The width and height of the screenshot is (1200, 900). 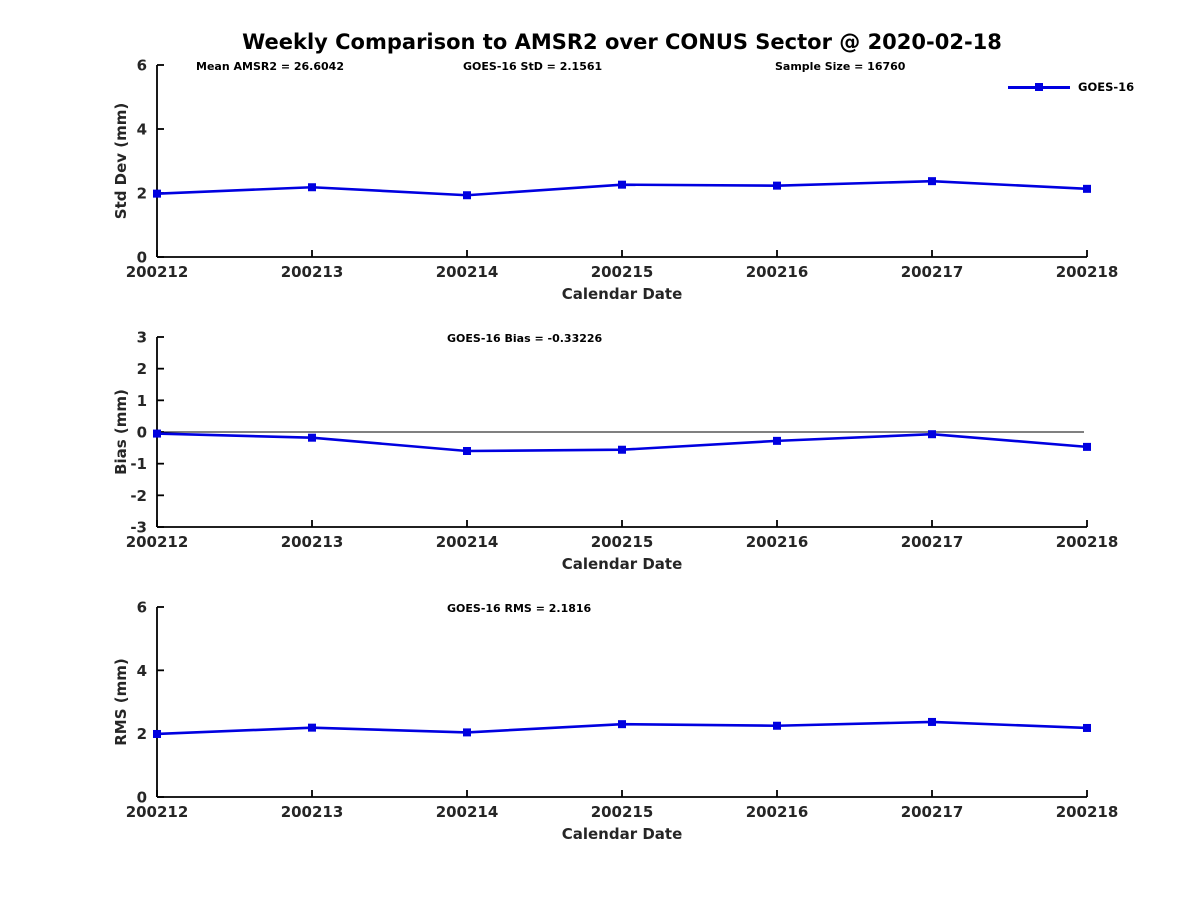 I want to click on rms-y-tick-label: 4, so click(x=142, y=671).